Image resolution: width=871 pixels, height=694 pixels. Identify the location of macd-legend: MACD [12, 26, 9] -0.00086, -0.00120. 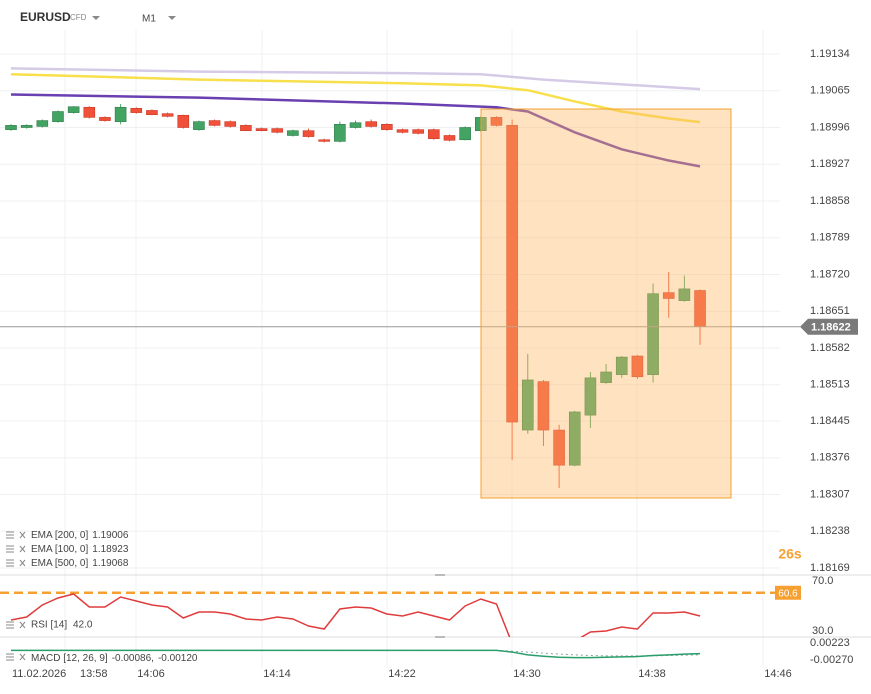
(114, 658).